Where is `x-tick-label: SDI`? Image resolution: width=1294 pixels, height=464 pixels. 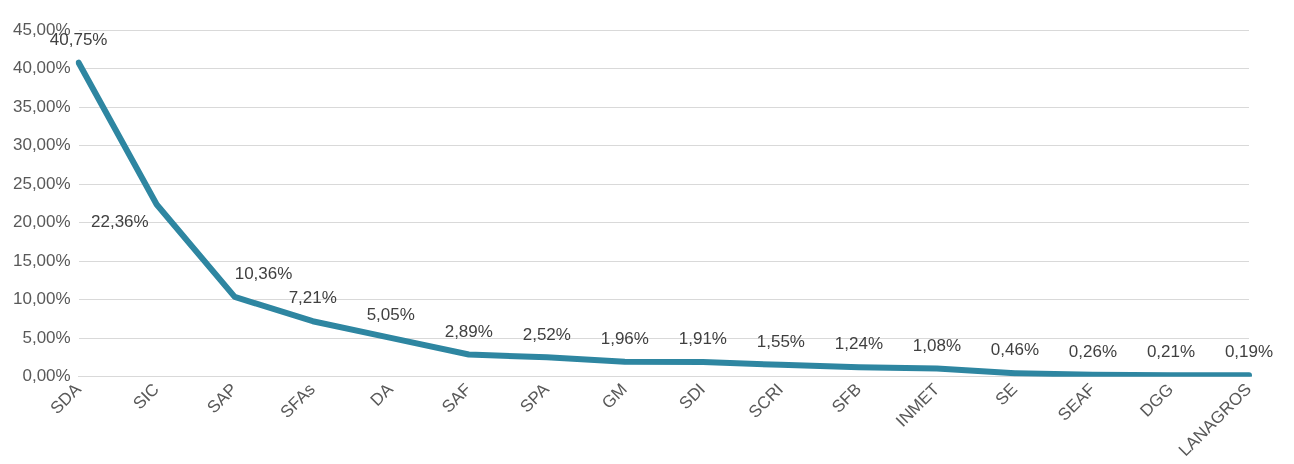
x-tick-label: SDI is located at coordinates (692, 396).